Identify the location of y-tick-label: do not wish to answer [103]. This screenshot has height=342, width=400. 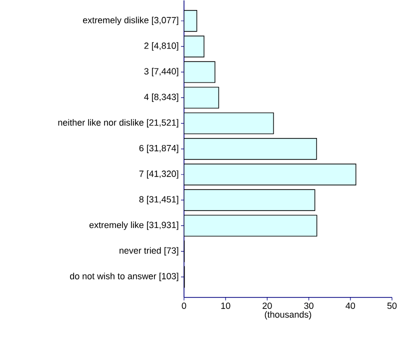
(124, 276).